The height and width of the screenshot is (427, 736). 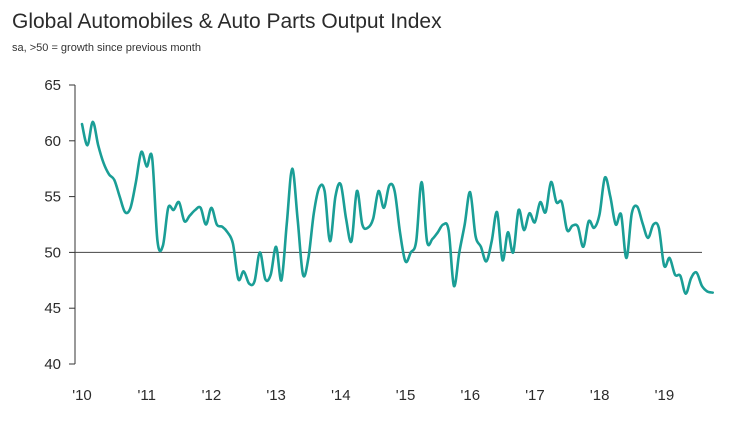 I want to click on x-tick-label: '19, so click(x=665, y=395).